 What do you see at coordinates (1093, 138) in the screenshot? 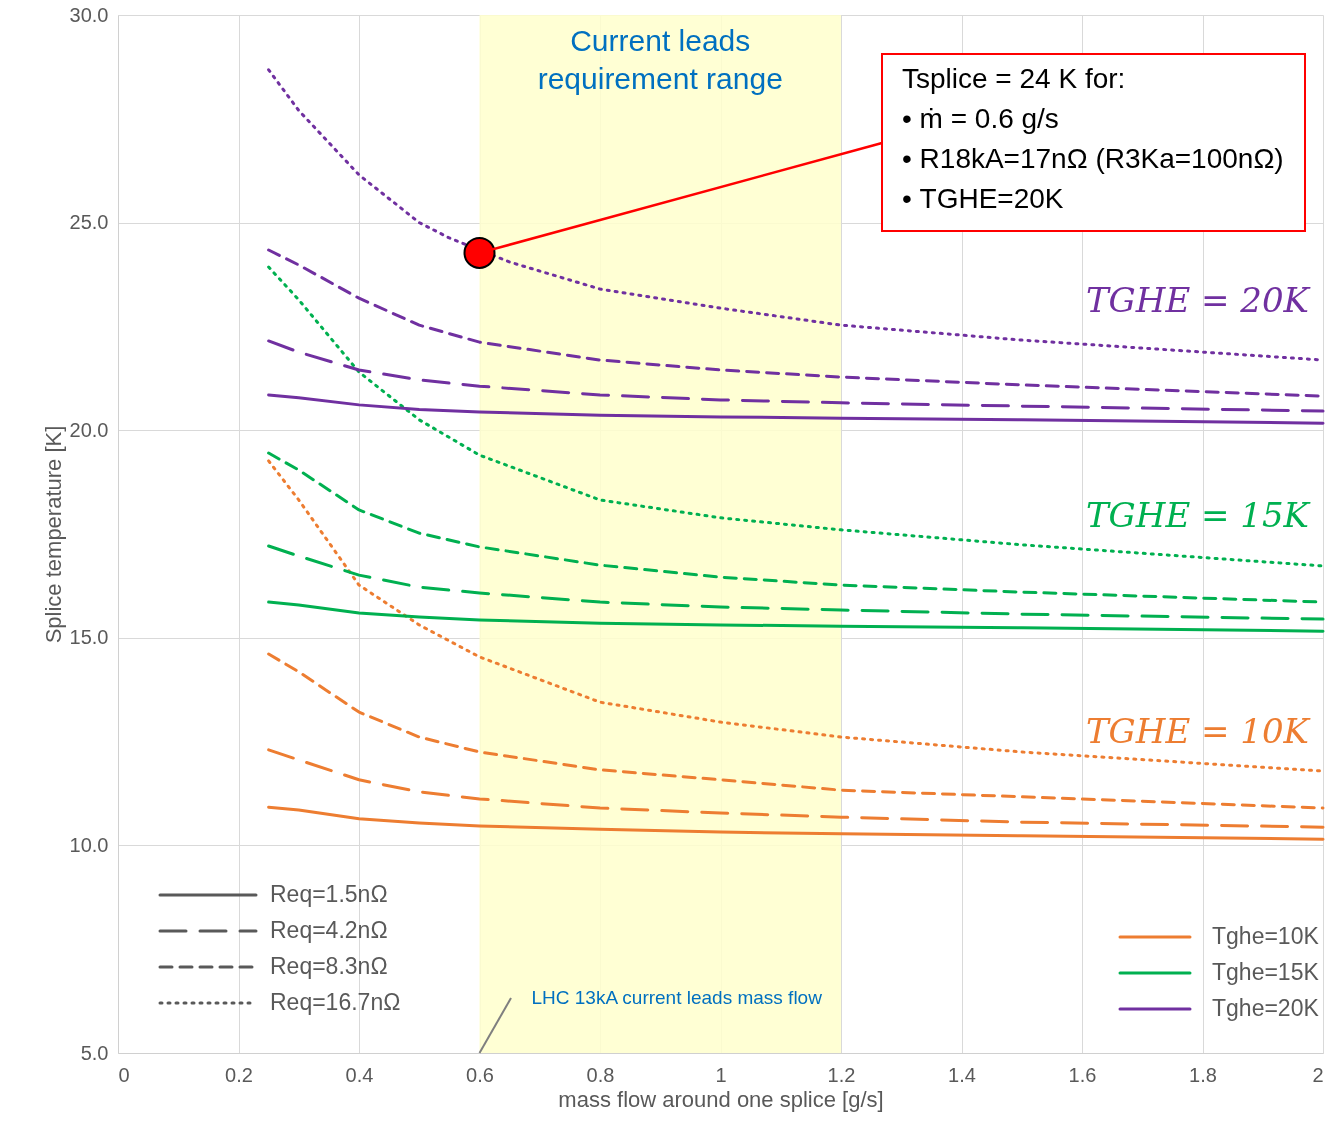
I see `annotation: Tsplice = 24 K for: • ṁ = 0.6 g/s • R18kA=17nΩ (R3Ka=100nΩ) • TGHE=20K` at bounding box center [1093, 138].